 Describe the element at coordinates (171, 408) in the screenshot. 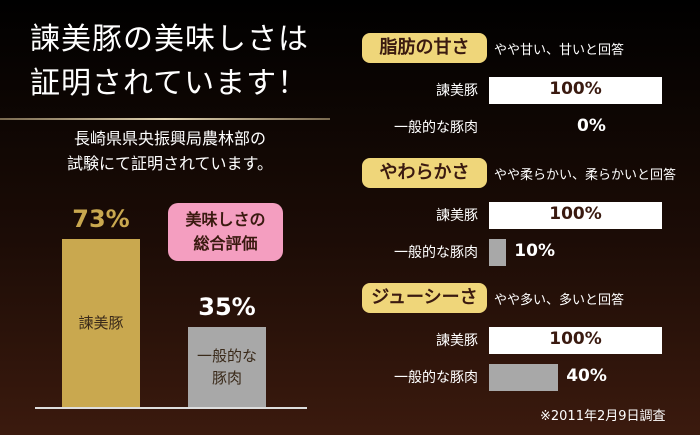

I see `baseline` at that location.